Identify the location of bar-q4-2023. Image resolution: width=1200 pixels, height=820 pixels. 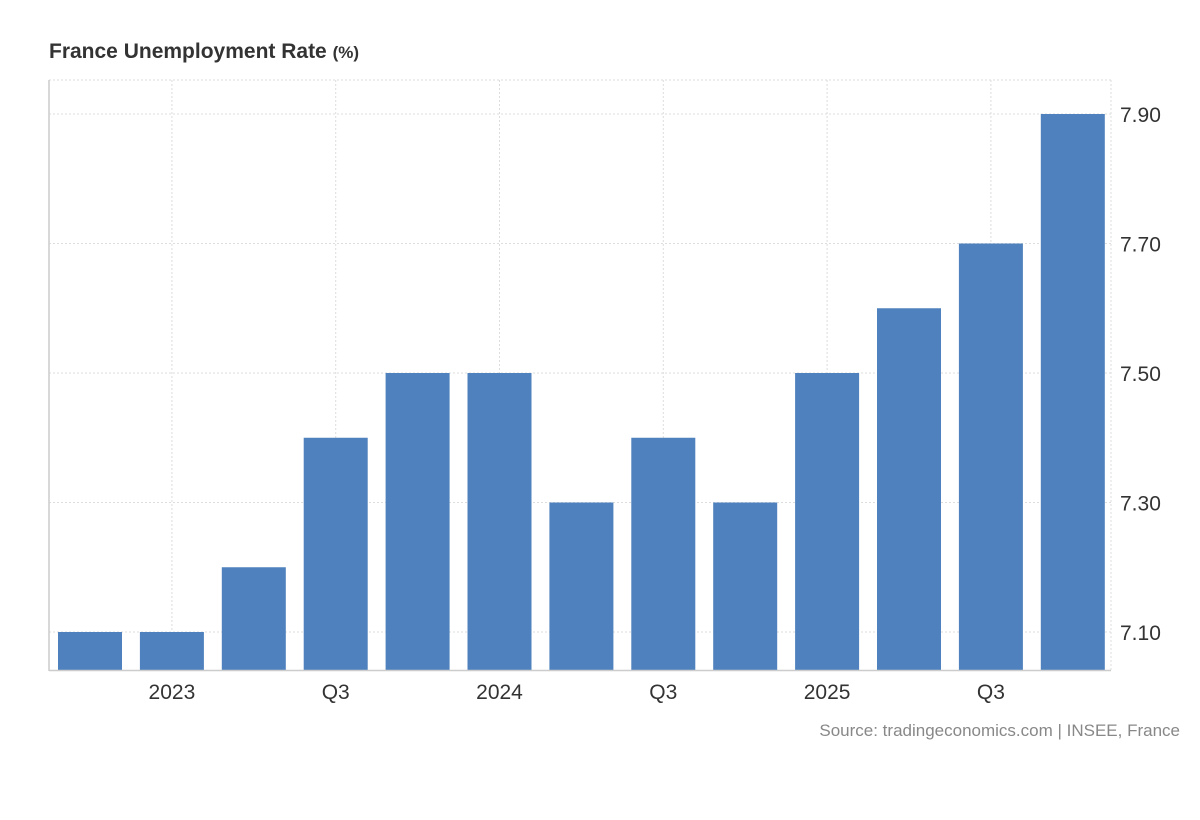
(417, 521).